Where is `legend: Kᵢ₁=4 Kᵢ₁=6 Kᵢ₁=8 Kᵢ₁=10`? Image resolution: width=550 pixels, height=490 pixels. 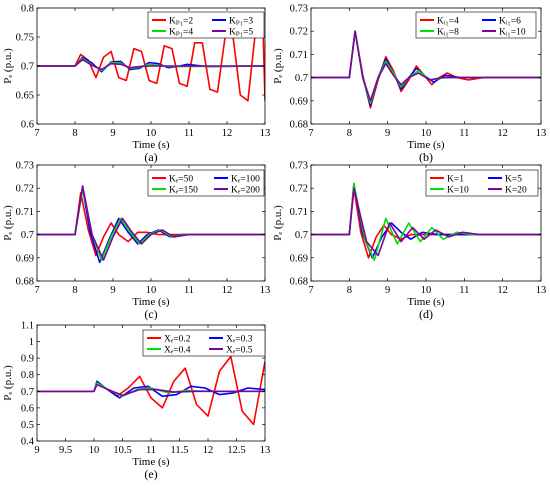 legend: Kᵢ₁=4 Kᵢ₁=6 Kᵢ₁=8 Kᵢ₁=10 is located at coordinates (476, 25).